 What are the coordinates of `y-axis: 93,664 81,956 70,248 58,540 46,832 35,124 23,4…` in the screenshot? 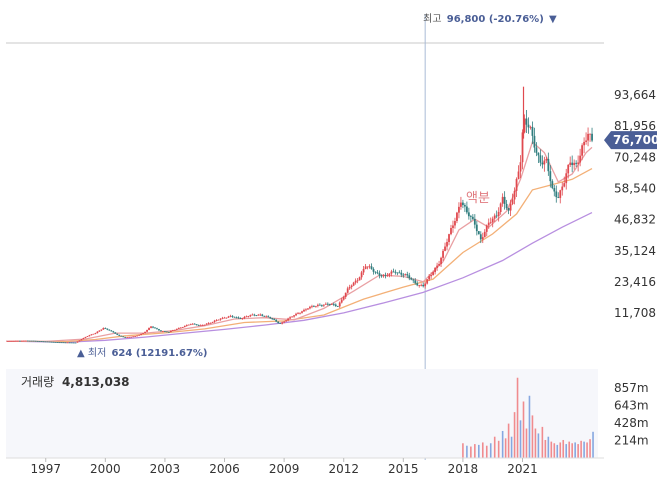 It's located at (635, 204).